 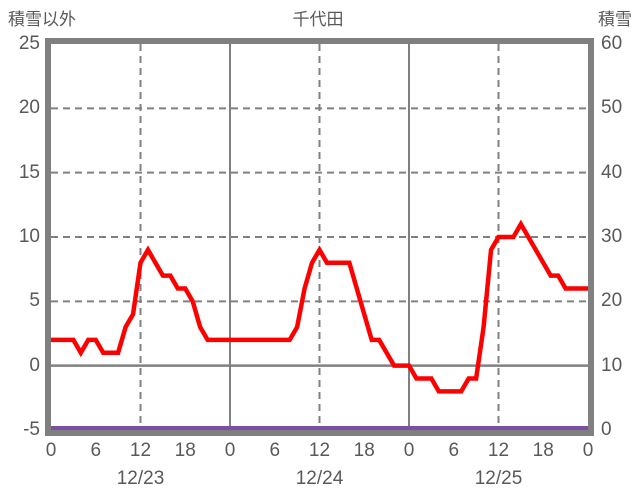 What do you see at coordinates (612, 43) in the screenshot?
I see `y-right-tick-label: 60` at bounding box center [612, 43].